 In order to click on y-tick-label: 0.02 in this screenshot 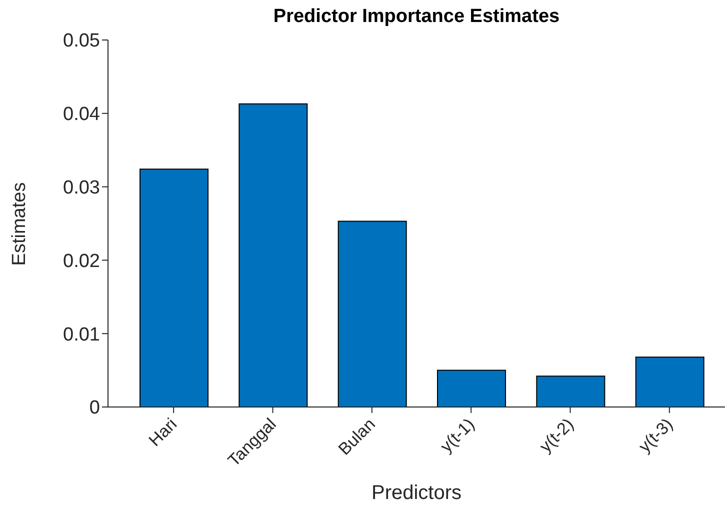, I will do `click(81, 261)`.